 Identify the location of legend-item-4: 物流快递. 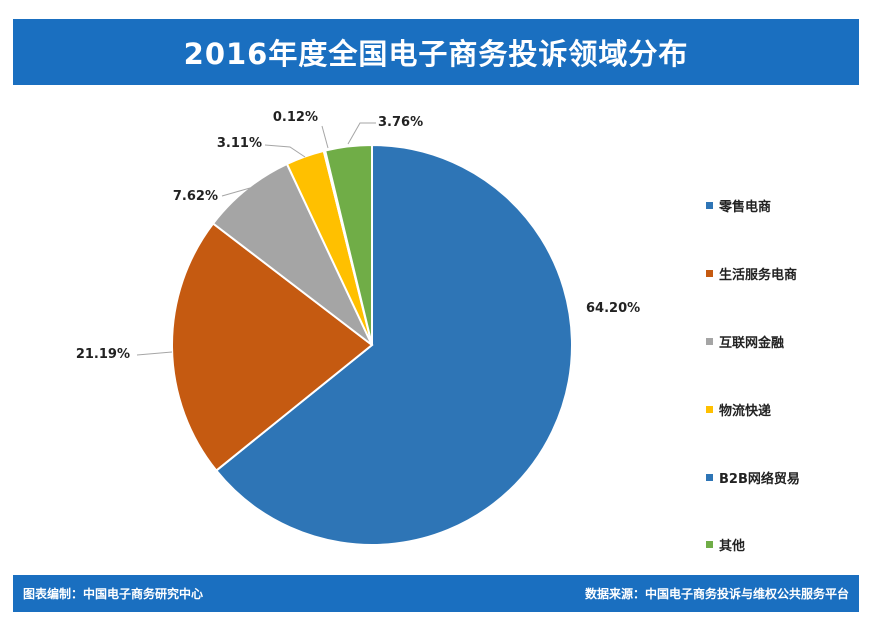
(781, 409).